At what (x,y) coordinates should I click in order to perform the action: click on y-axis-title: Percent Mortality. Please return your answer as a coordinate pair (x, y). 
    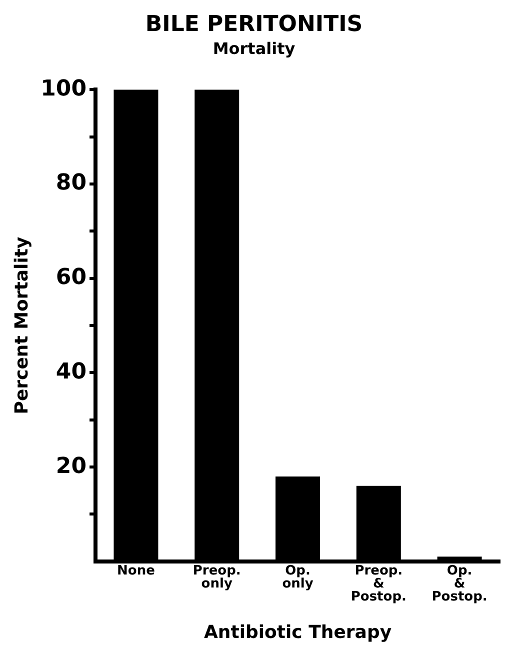
    Looking at the image, I should click on (21, 325).